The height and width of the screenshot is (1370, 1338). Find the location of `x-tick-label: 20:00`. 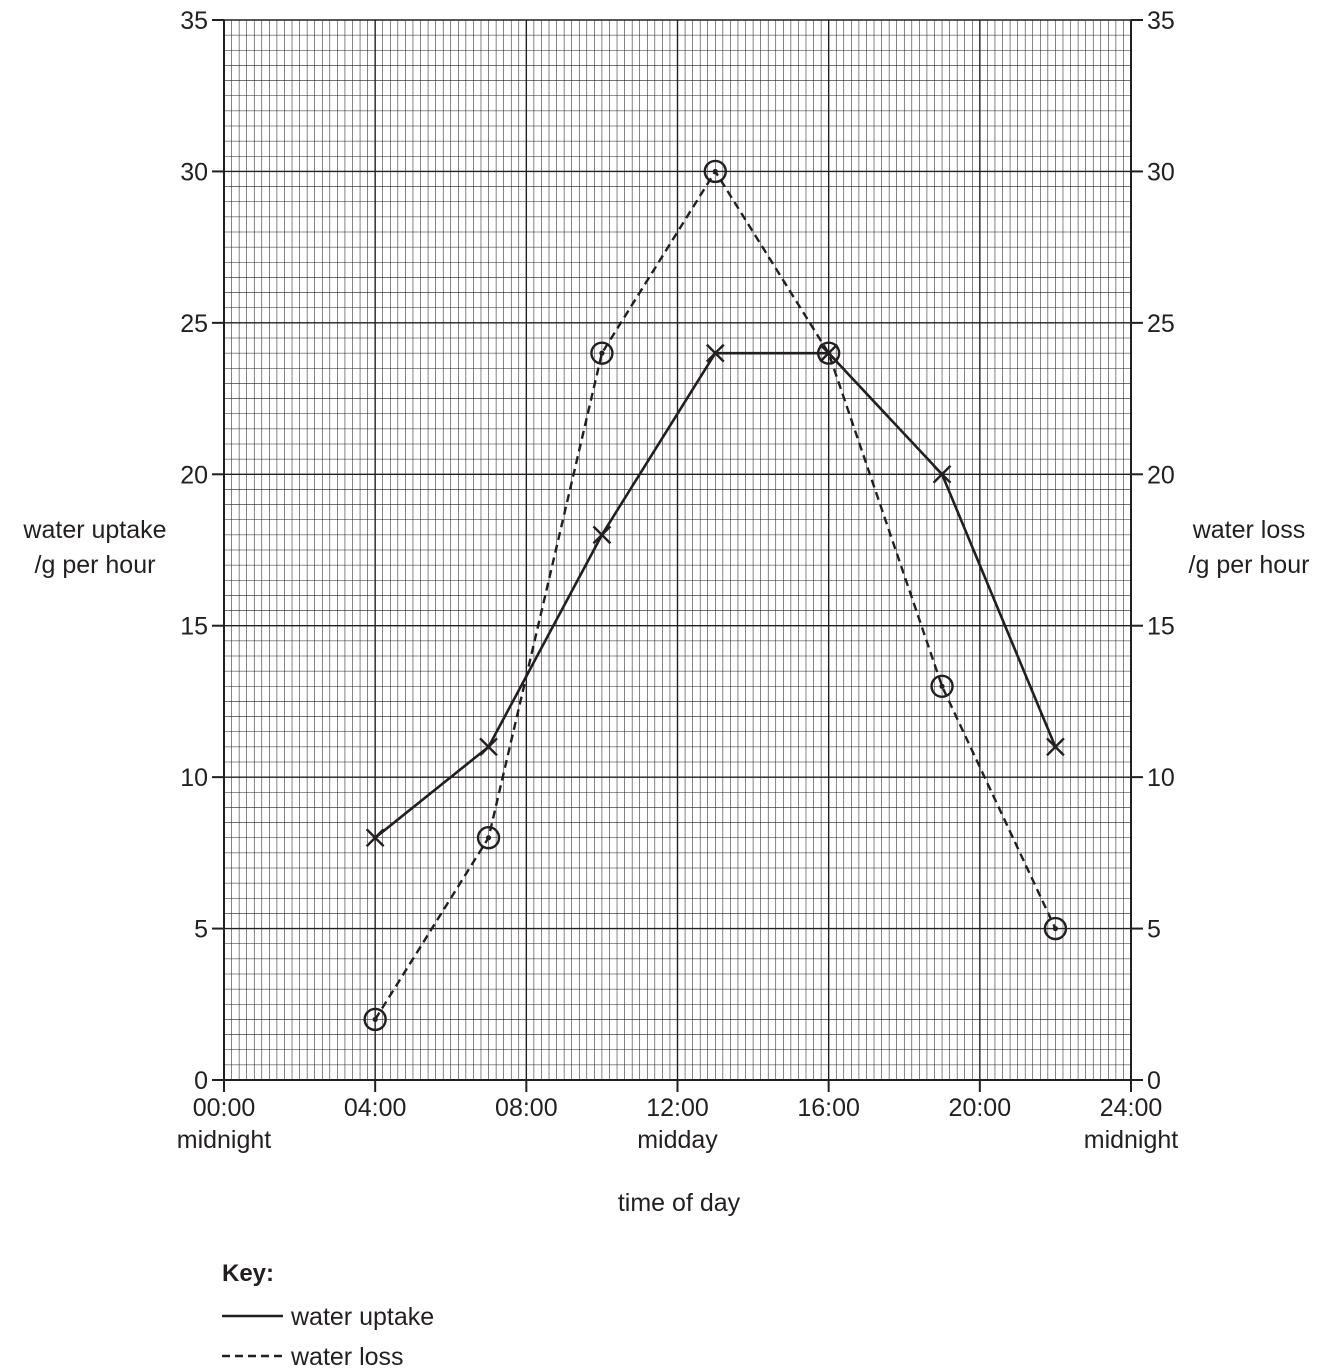

x-tick-label: 20:00 is located at coordinates (980, 1108).